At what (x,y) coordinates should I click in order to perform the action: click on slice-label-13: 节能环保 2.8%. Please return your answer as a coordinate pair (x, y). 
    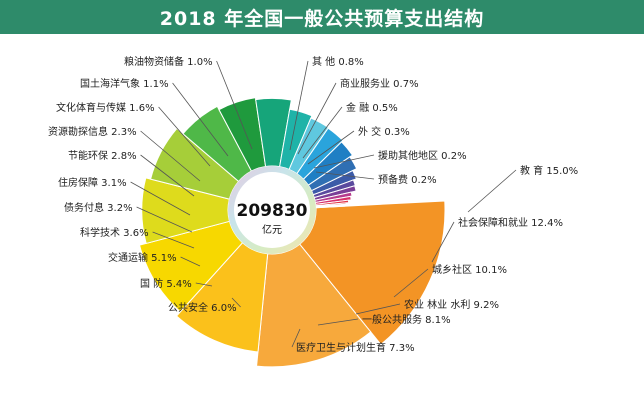
    Looking at the image, I should click on (102, 155).